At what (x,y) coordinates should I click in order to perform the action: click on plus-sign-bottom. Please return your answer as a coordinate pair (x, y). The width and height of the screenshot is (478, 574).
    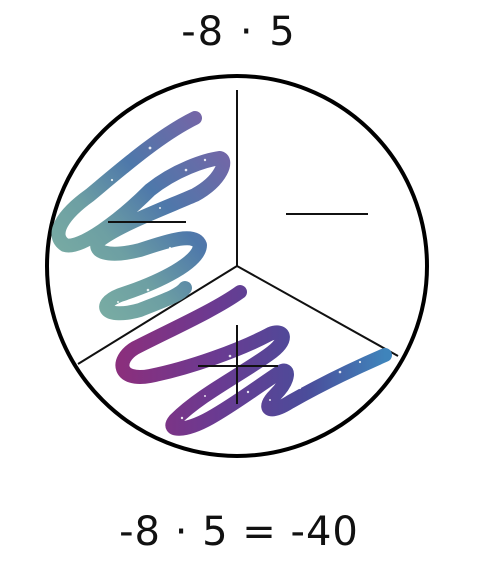
    Looking at the image, I should click on (238, 364).